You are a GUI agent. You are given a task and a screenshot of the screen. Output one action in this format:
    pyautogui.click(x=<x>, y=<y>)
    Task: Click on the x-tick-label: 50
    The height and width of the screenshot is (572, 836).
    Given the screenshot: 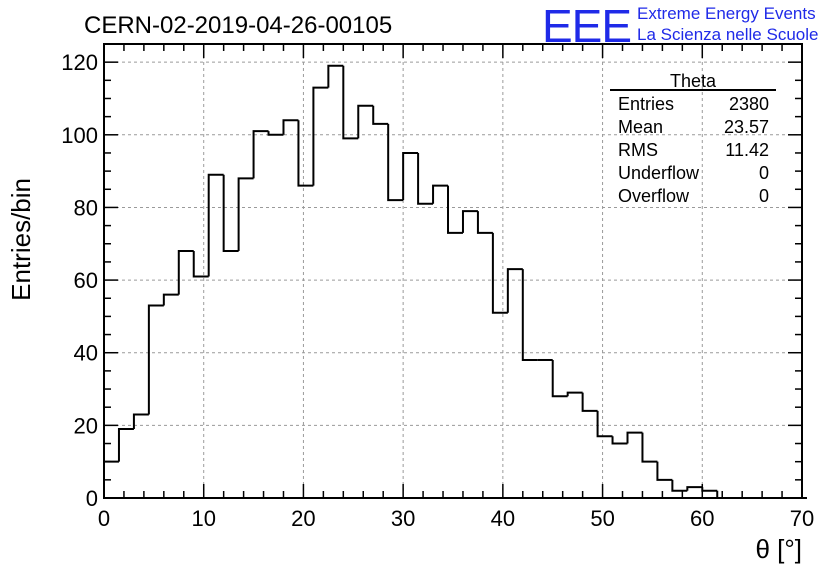 What is the action you would take?
    pyautogui.click(x=602, y=518)
    